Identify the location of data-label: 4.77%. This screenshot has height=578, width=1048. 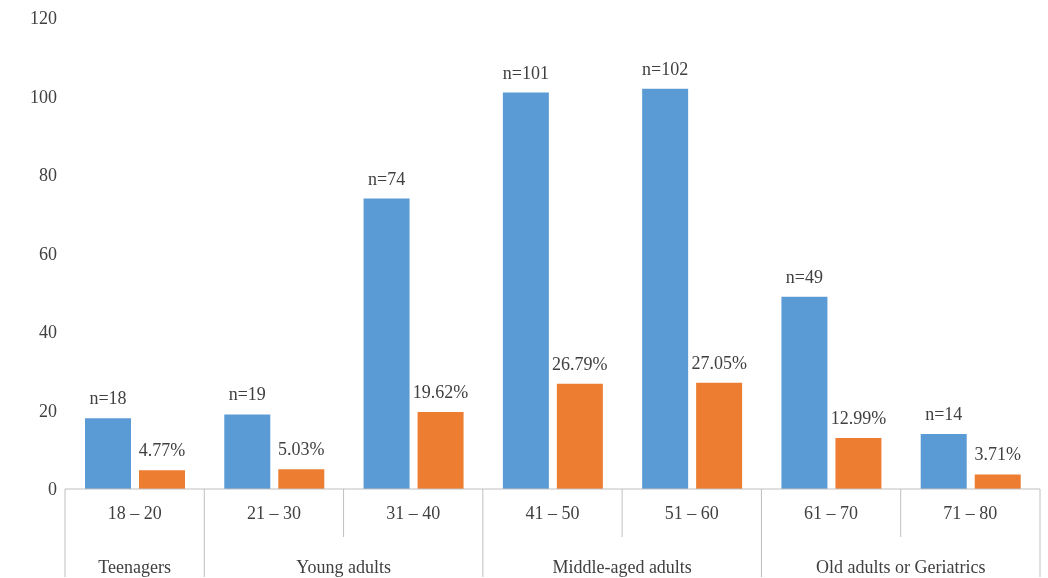
(162, 450).